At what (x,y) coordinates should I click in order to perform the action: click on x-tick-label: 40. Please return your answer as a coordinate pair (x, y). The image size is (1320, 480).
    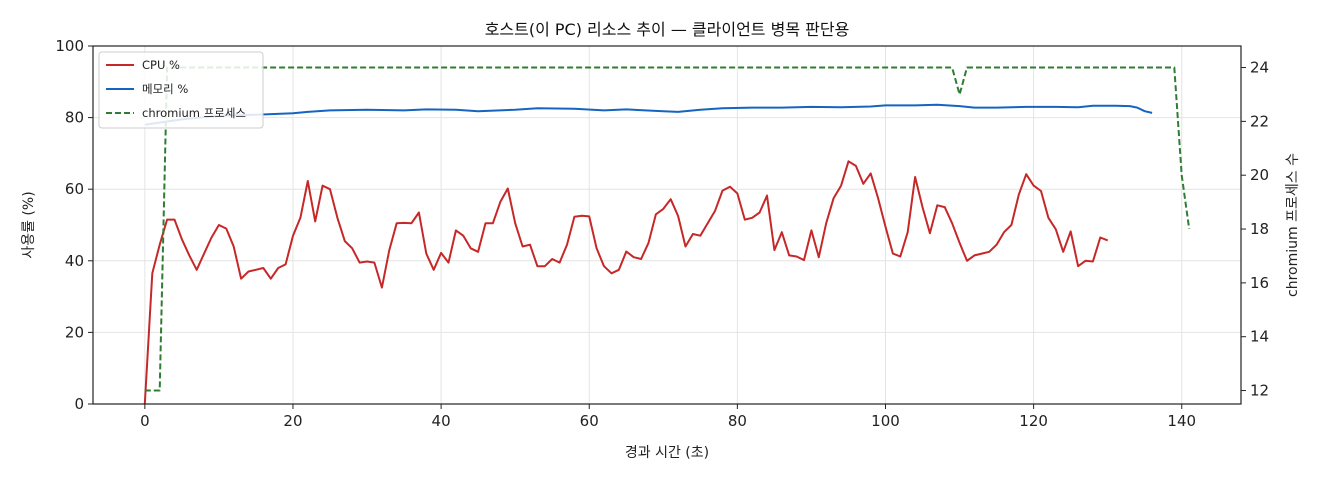
    Looking at the image, I should click on (441, 421).